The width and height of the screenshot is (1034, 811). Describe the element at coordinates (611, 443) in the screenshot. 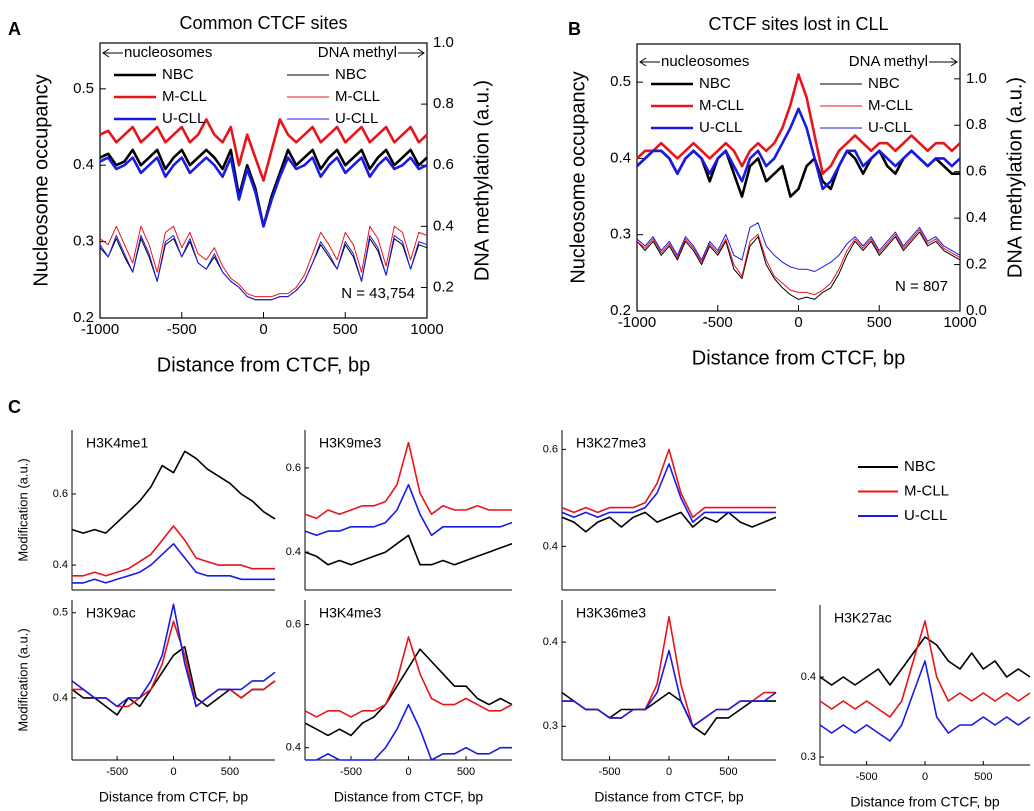

I see `chart-title: H3K27me3` at that location.